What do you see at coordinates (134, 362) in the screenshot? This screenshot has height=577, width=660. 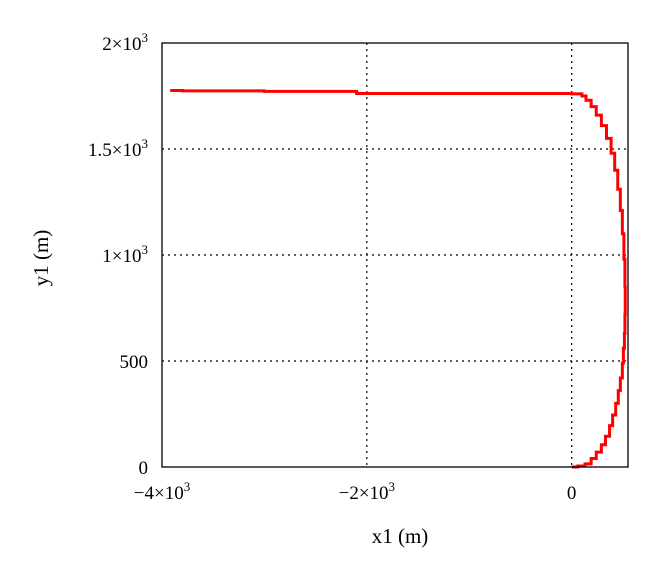 I see `y-tick-label: 500` at bounding box center [134, 362].